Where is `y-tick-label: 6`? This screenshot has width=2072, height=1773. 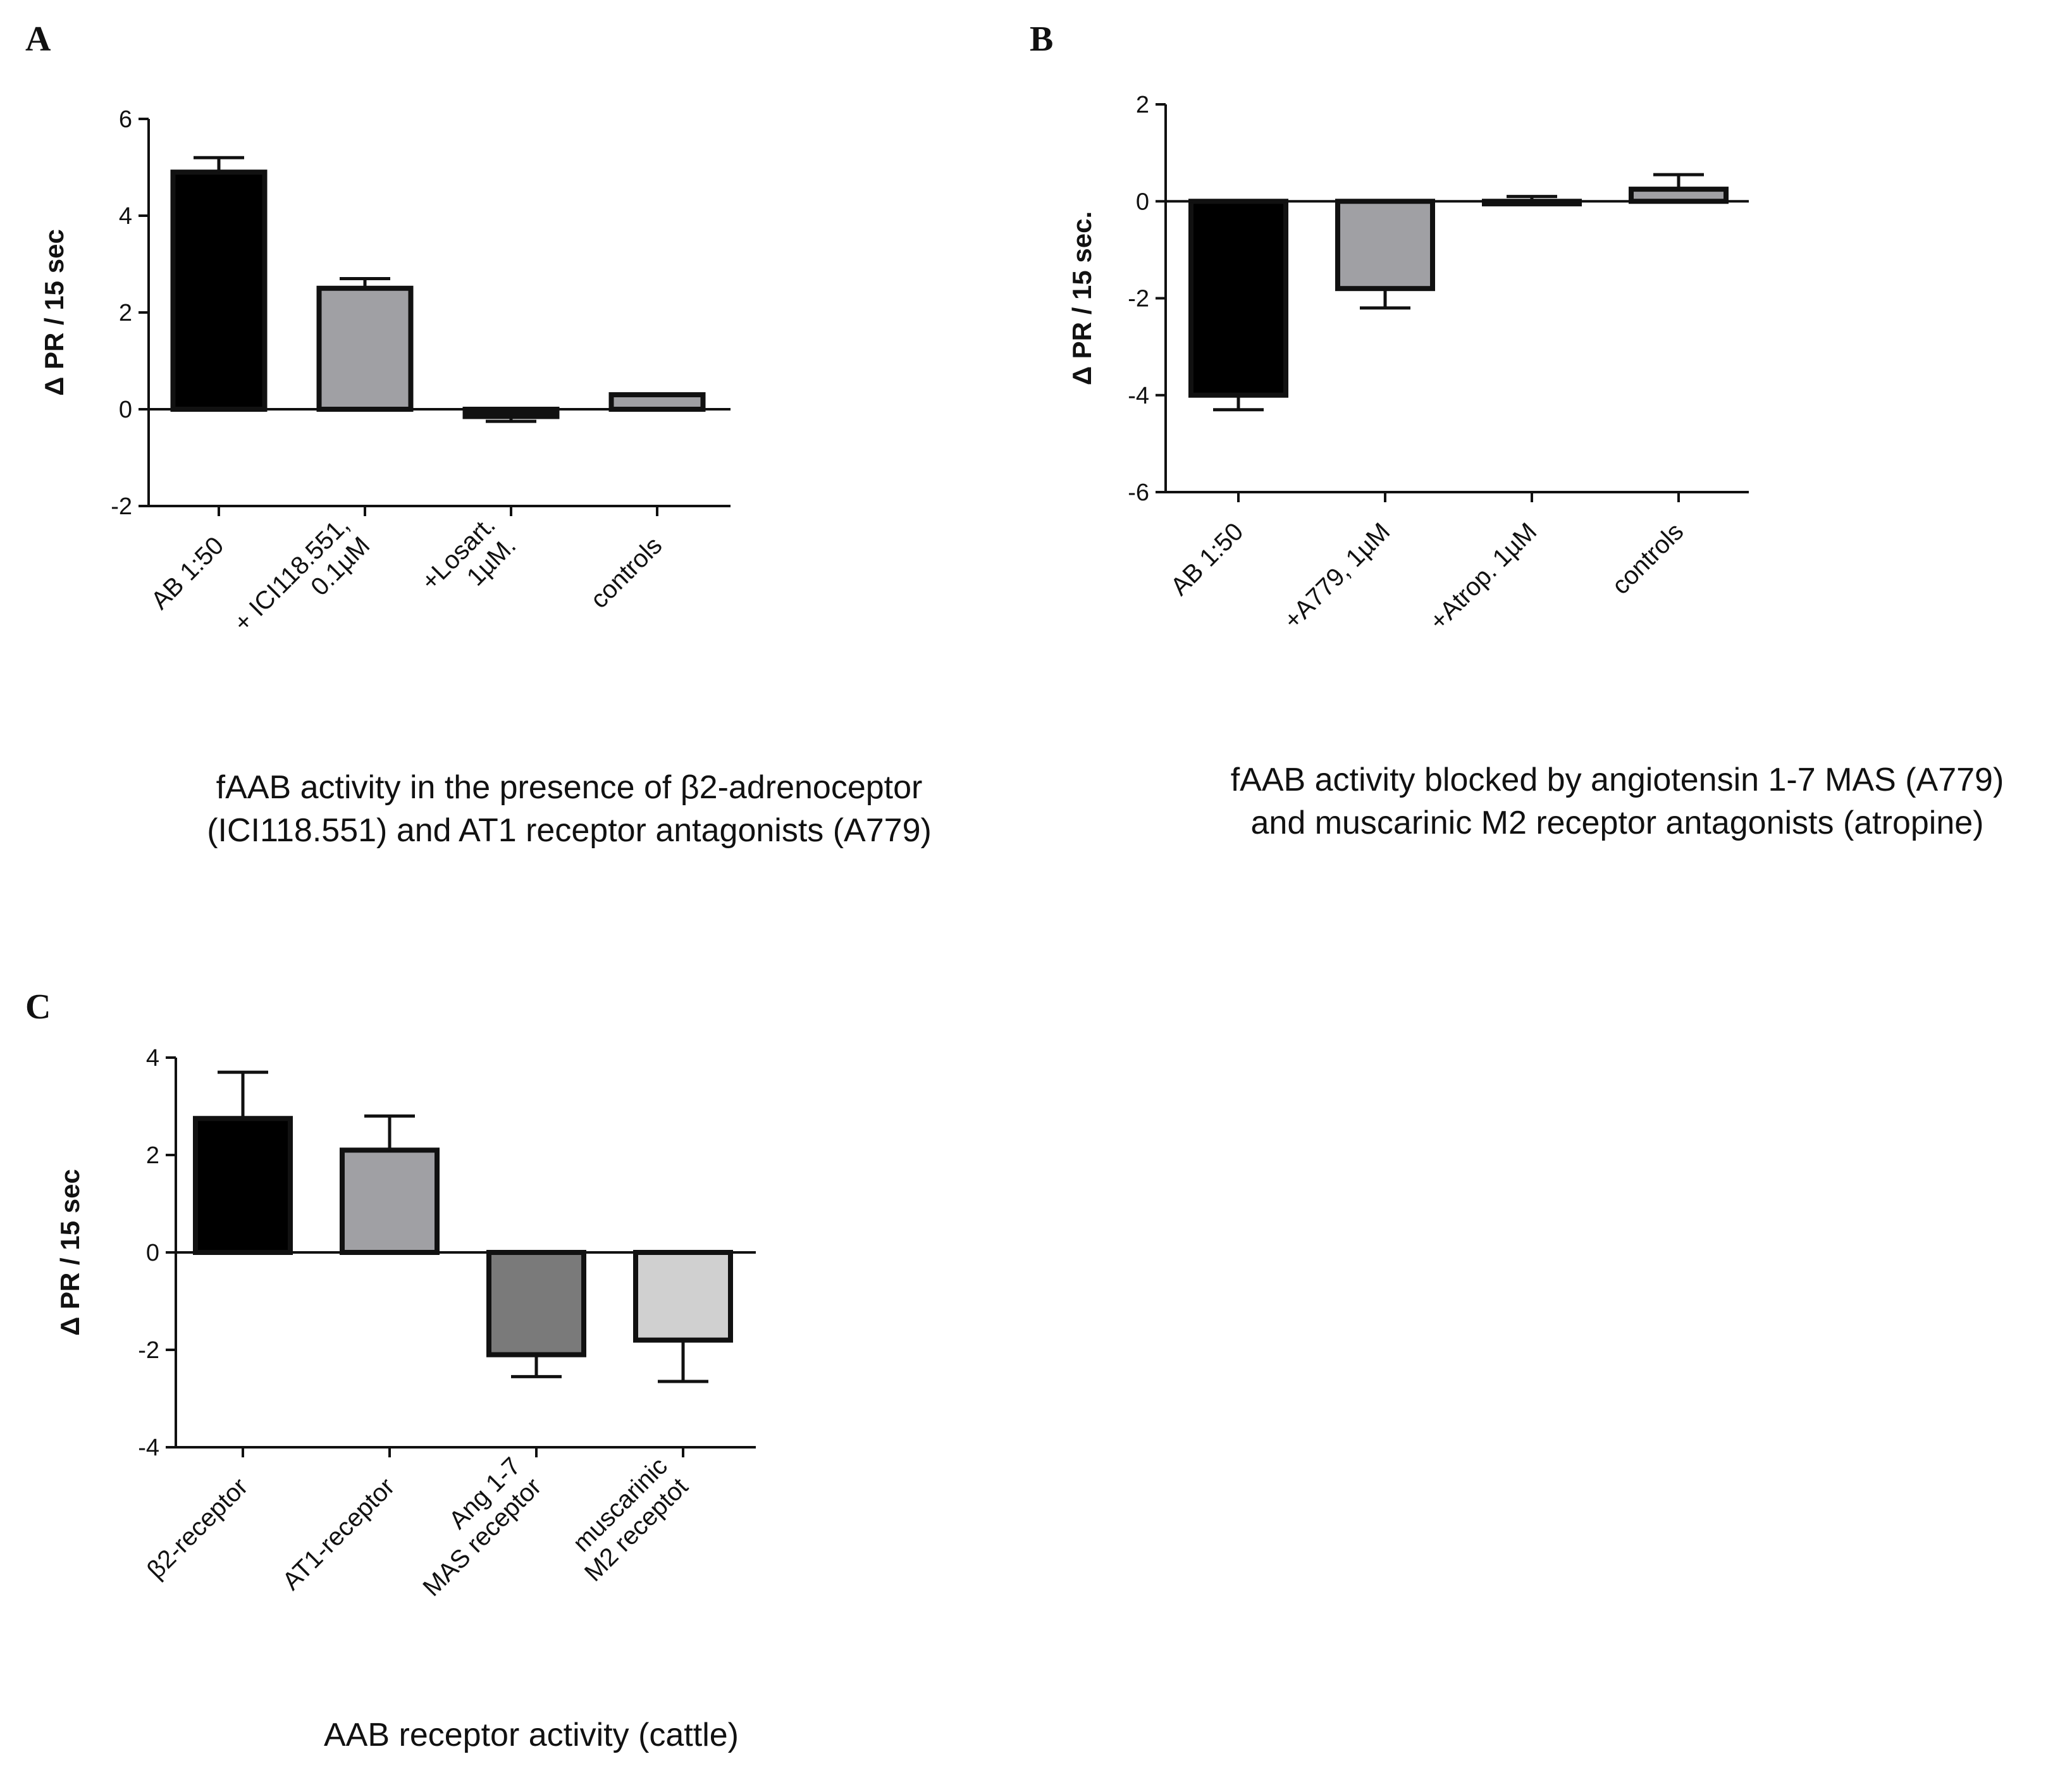 y-tick-label: 6 is located at coordinates (125, 119).